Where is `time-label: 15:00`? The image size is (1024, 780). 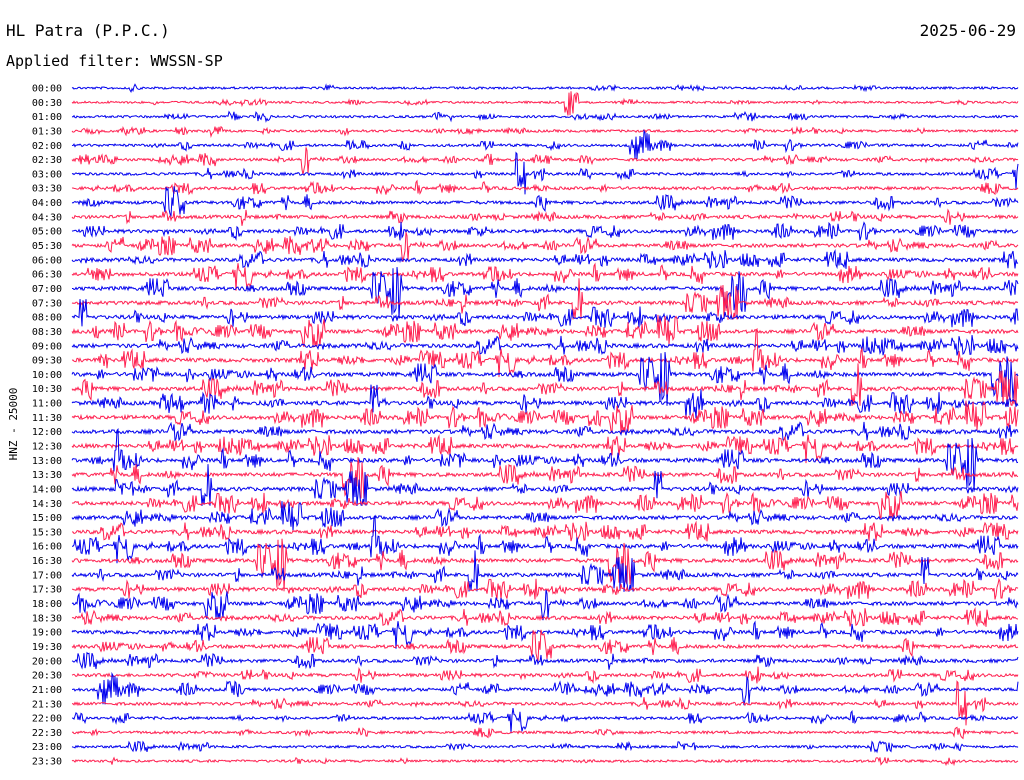
time-label: 15:00 is located at coordinates (47, 518).